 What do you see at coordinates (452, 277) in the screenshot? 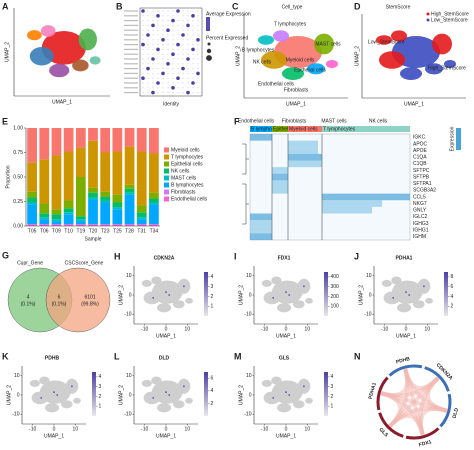
I see `colorbar-label: 8` at bounding box center [452, 277].